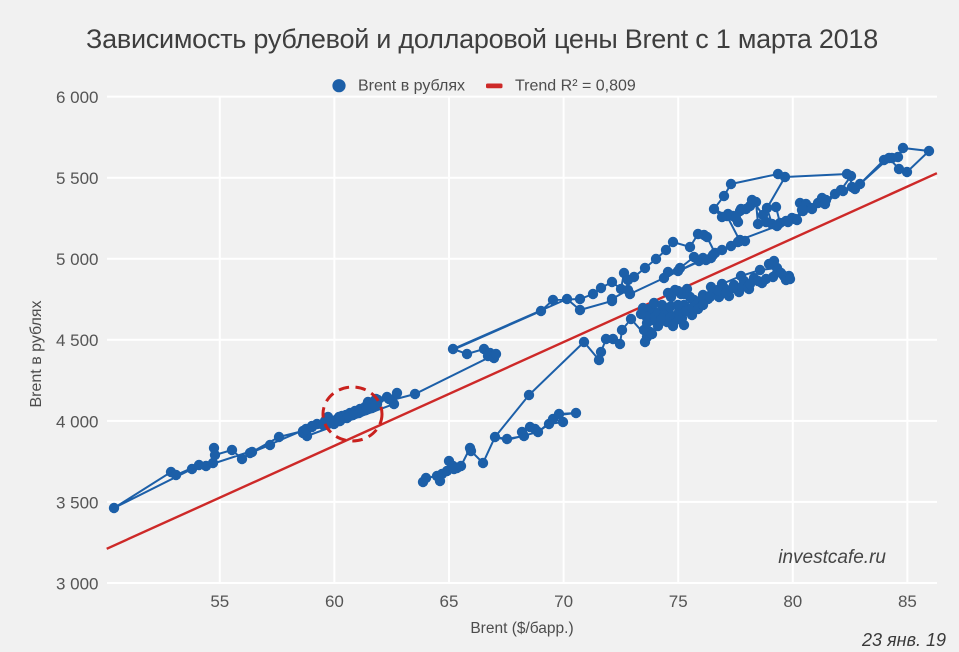 Image resolution: width=959 pixels, height=652 pixels. I want to click on svg-text: 85, so click(907, 601).